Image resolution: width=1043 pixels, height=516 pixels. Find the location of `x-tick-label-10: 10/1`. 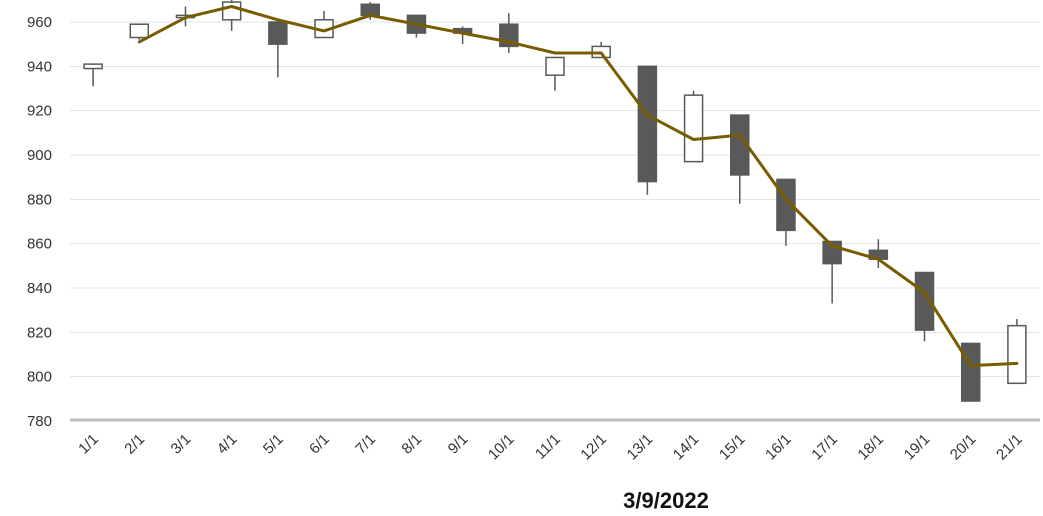

x-tick-label-10: 10/1 is located at coordinates (501, 447).